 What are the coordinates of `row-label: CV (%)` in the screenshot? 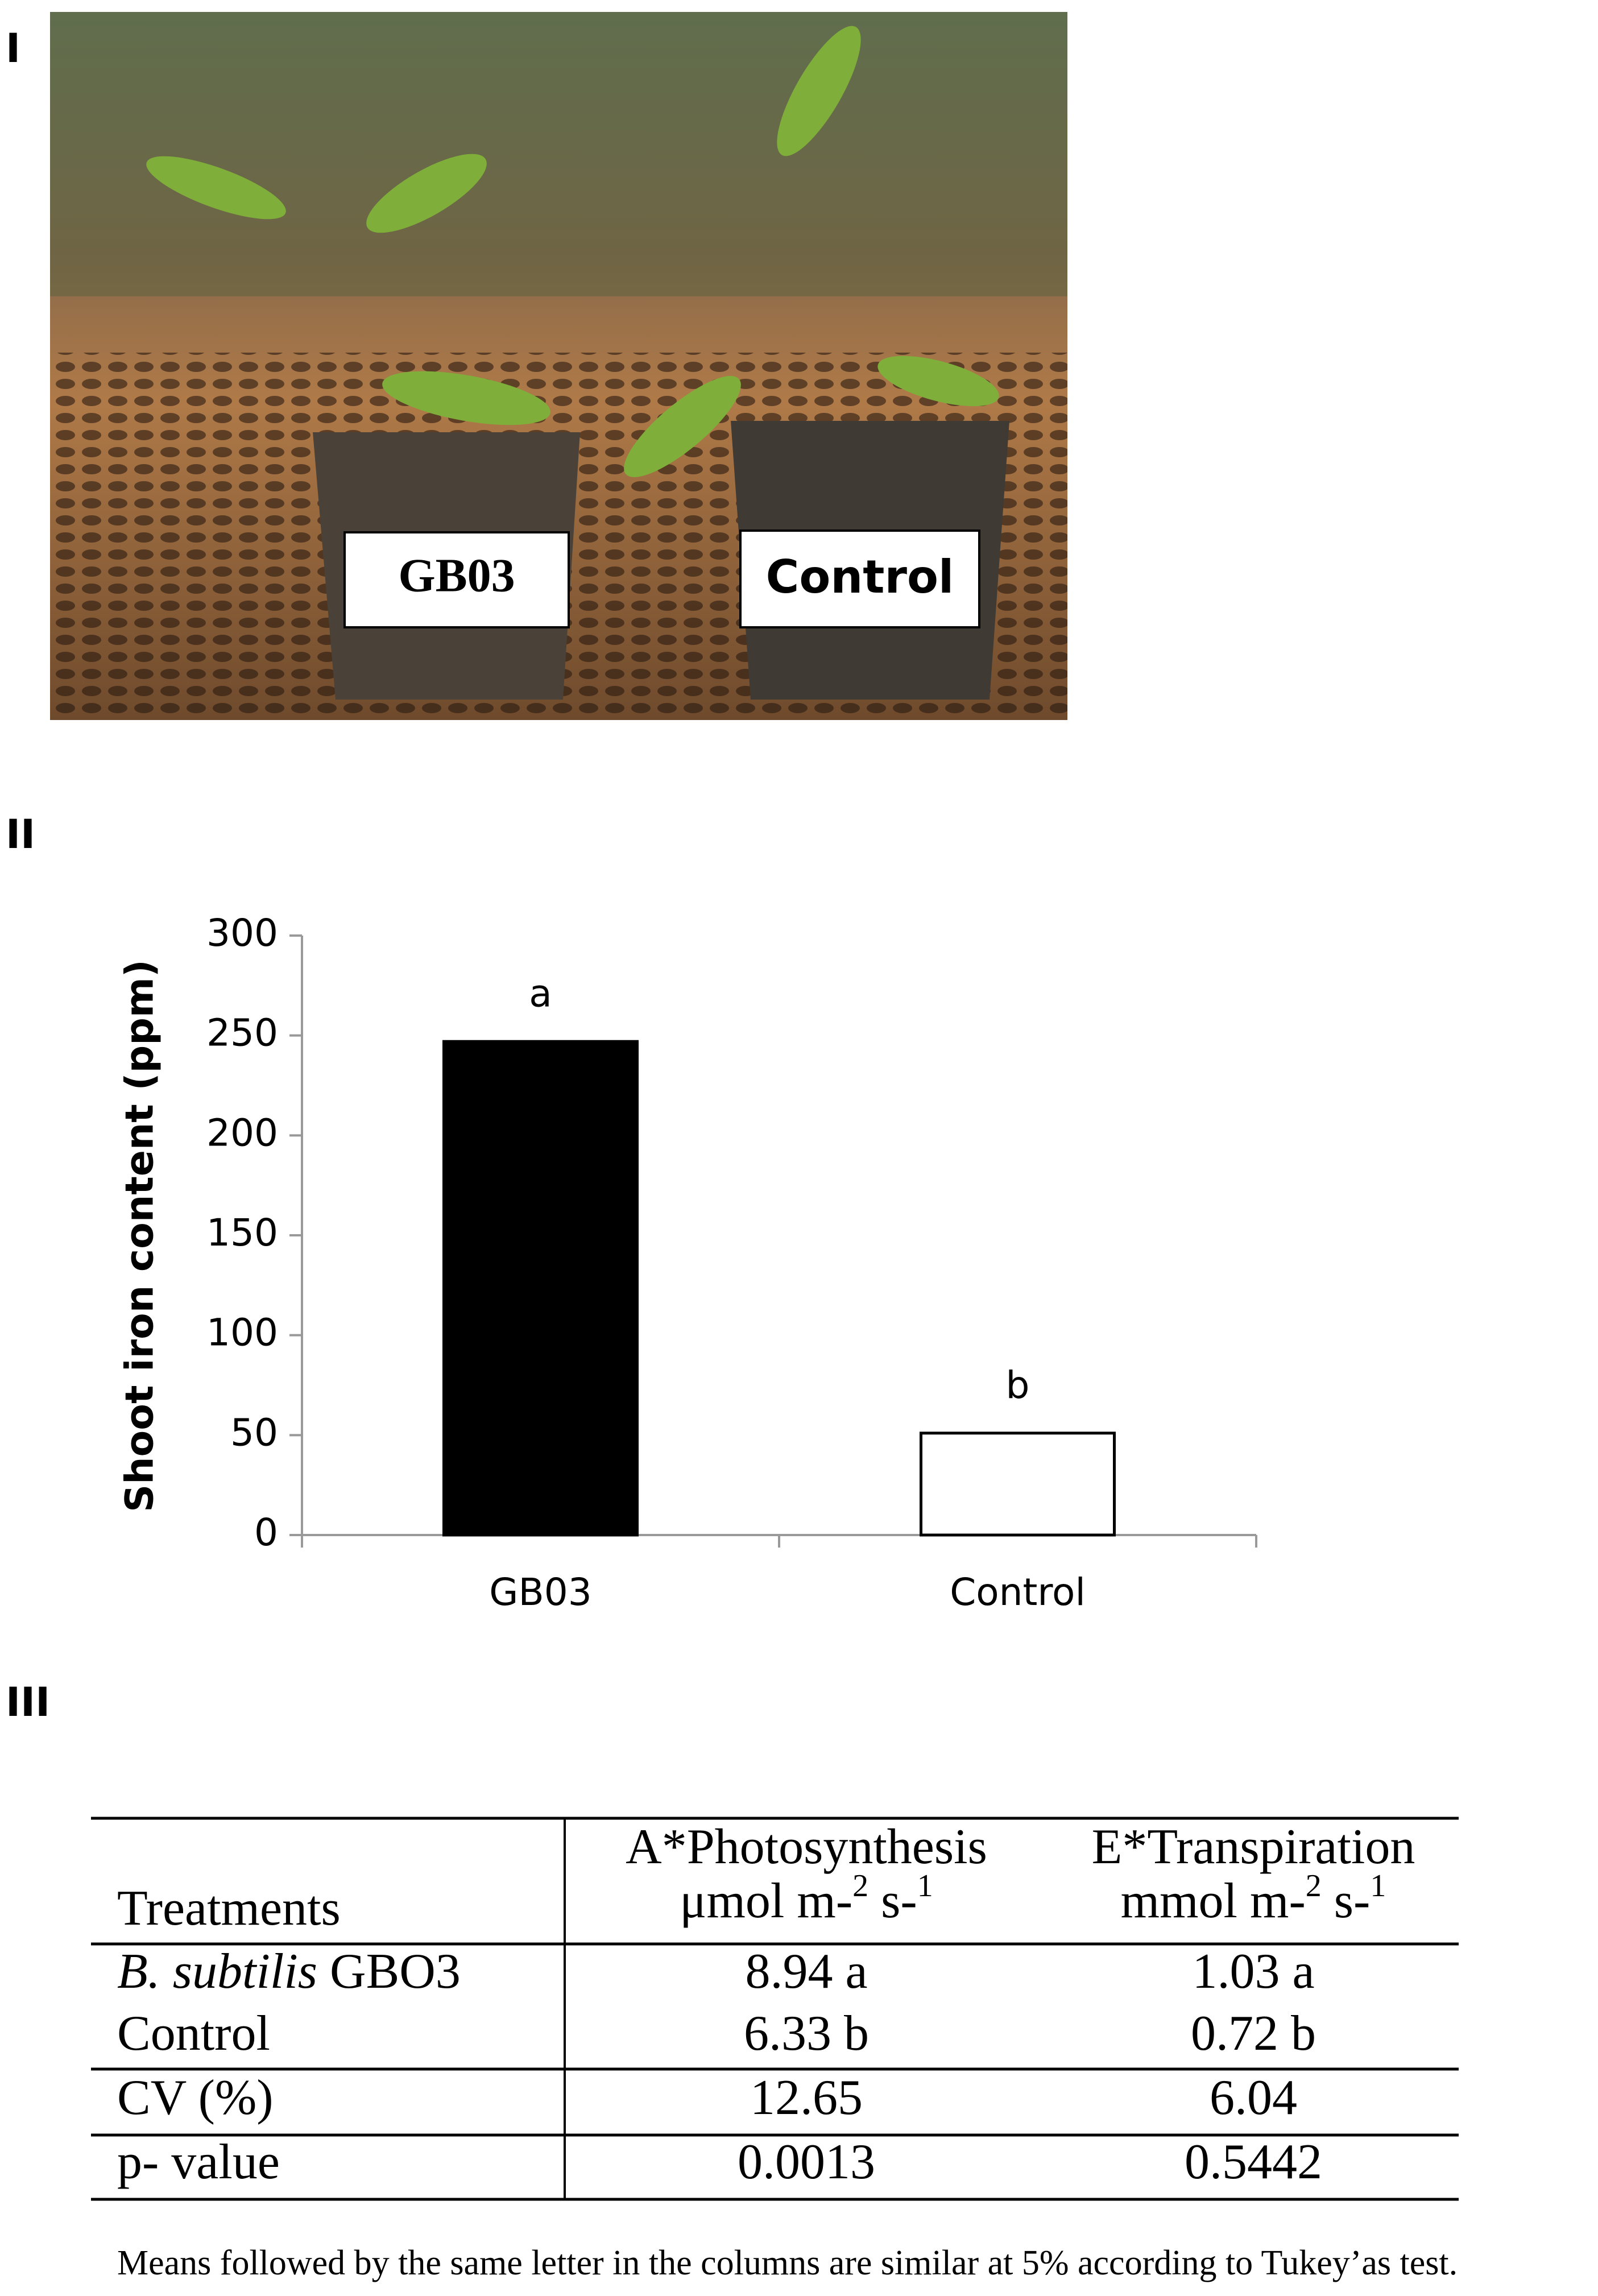 It's located at (195, 2097).